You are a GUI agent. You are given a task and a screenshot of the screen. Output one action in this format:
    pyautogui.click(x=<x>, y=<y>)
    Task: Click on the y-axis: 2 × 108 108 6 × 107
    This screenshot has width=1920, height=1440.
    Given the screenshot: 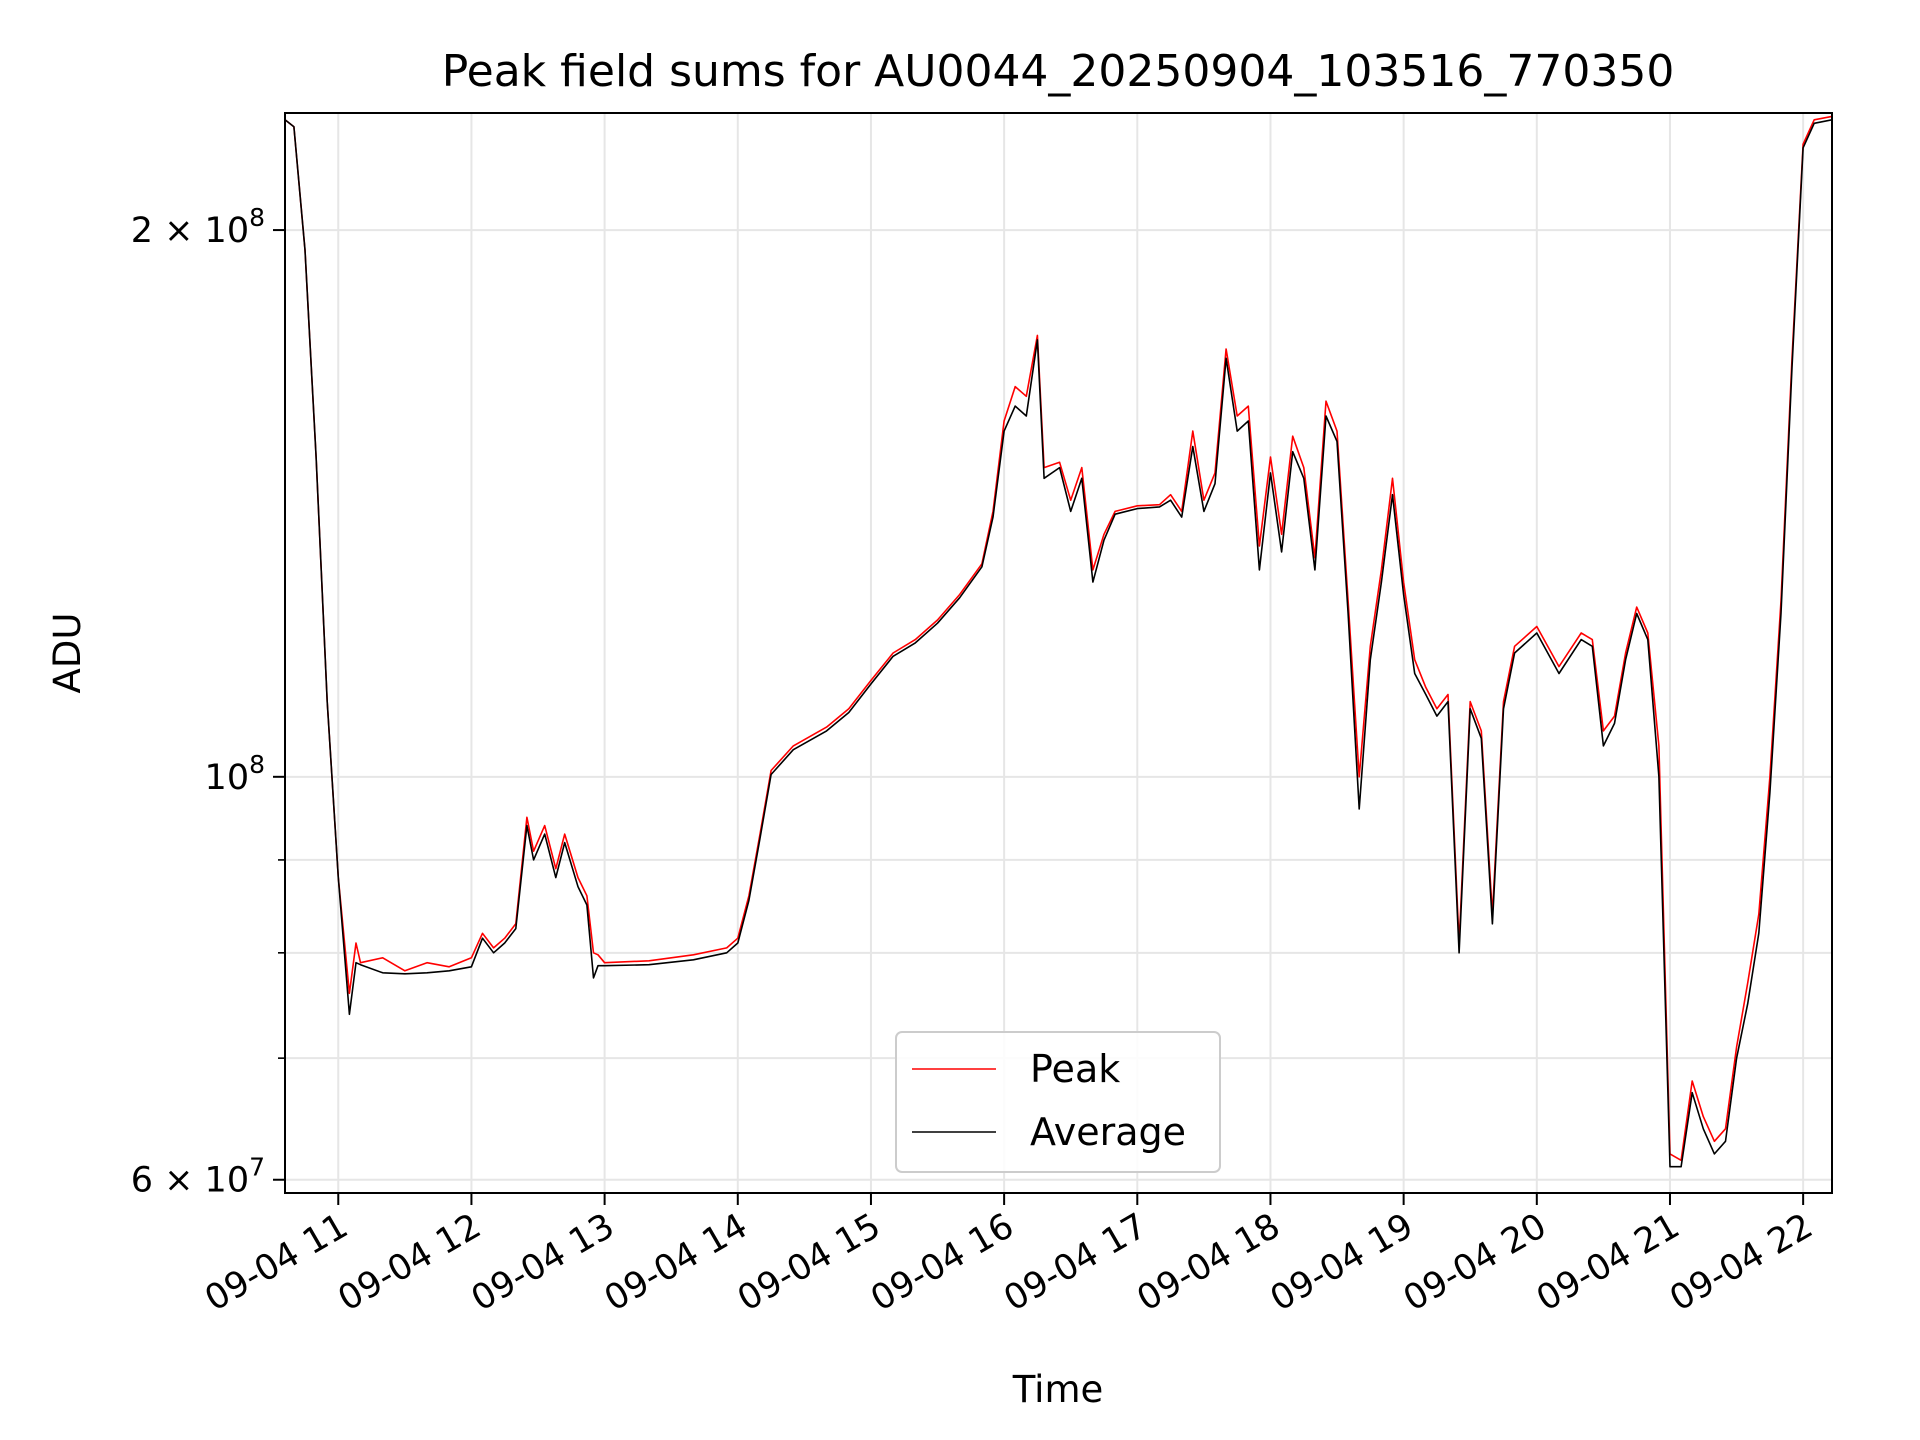 What is the action you would take?
    pyautogui.click(x=208, y=702)
    